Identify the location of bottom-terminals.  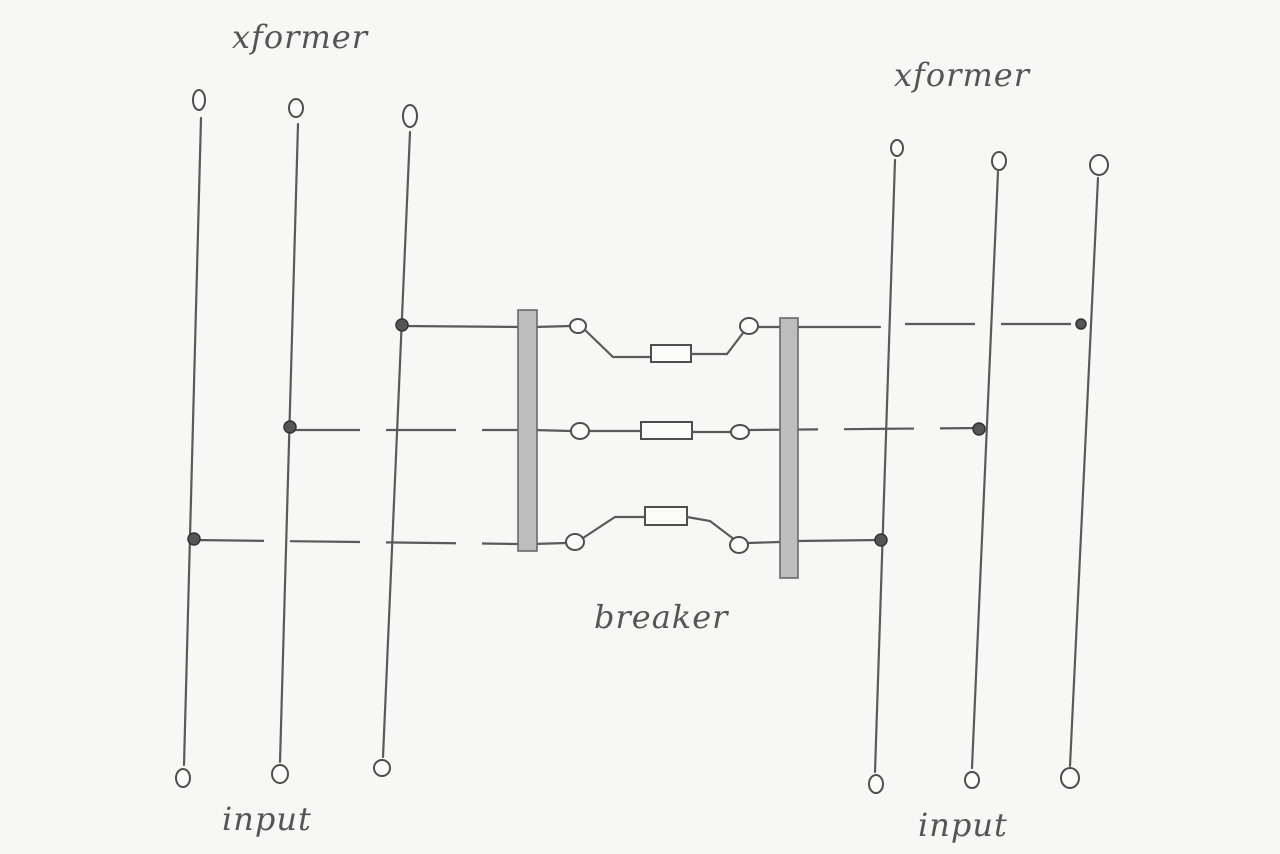
(627, 776).